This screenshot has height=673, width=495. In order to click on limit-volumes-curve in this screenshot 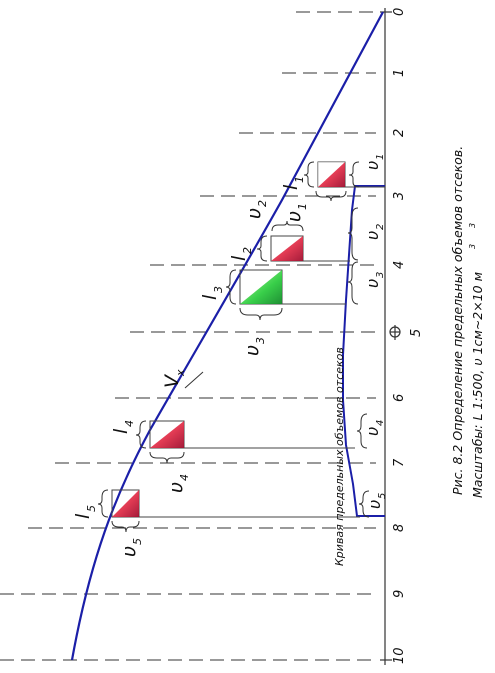, I will do `click(363, 351)`.